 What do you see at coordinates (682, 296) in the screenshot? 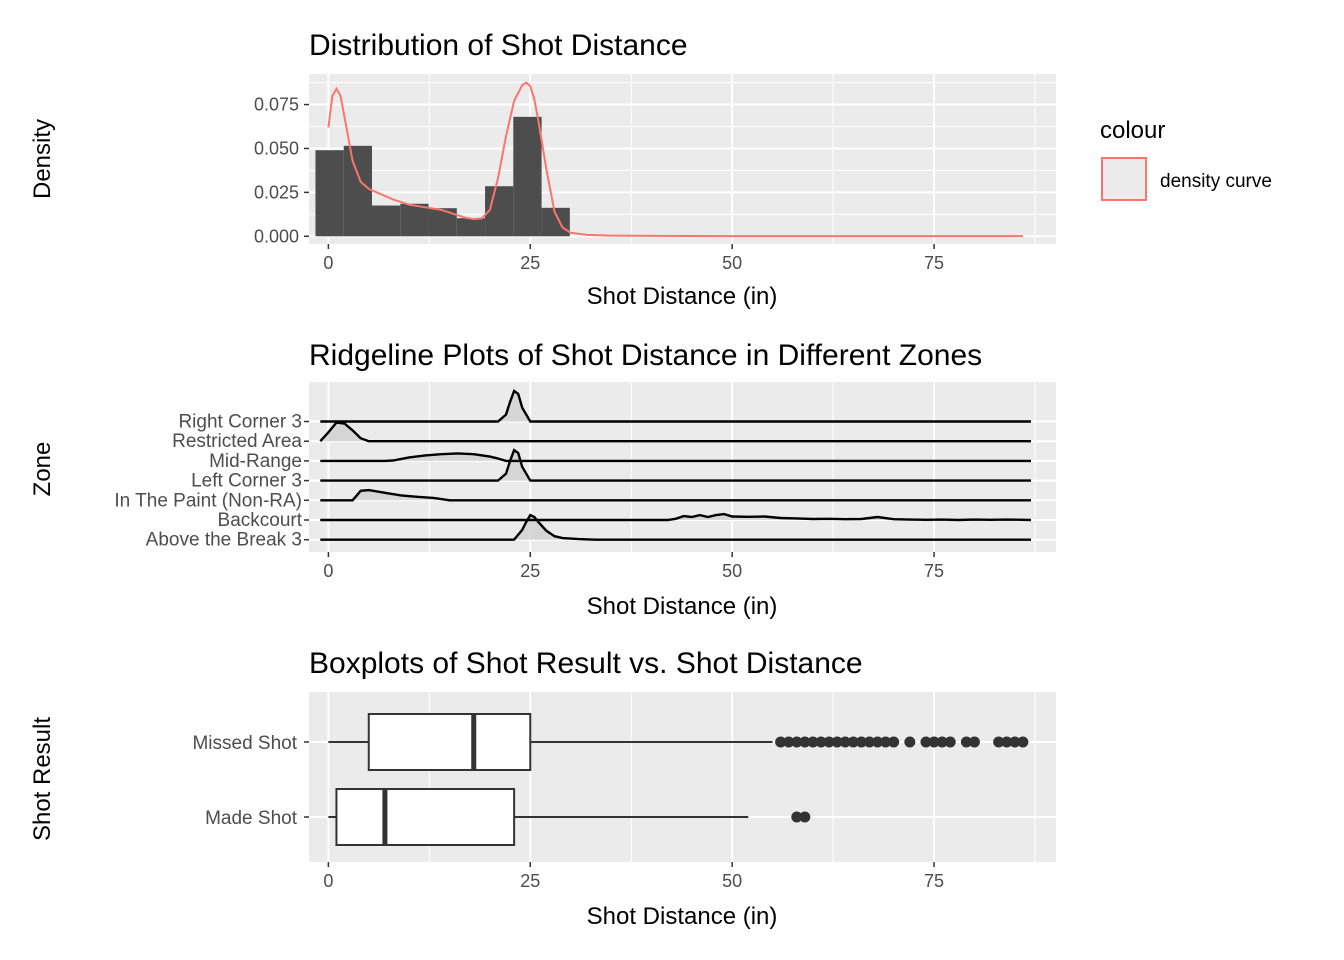
I see `histogram-x-axis-title: Shot Distance (in)` at bounding box center [682, 296].